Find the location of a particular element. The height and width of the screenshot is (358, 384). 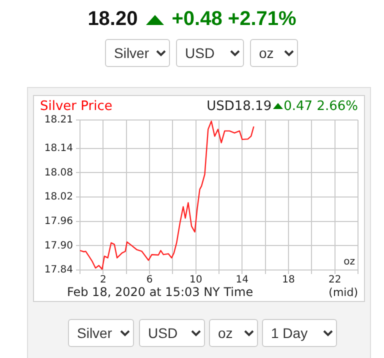

y-tick-label: 17.90 is located at coordinates (58, 246).